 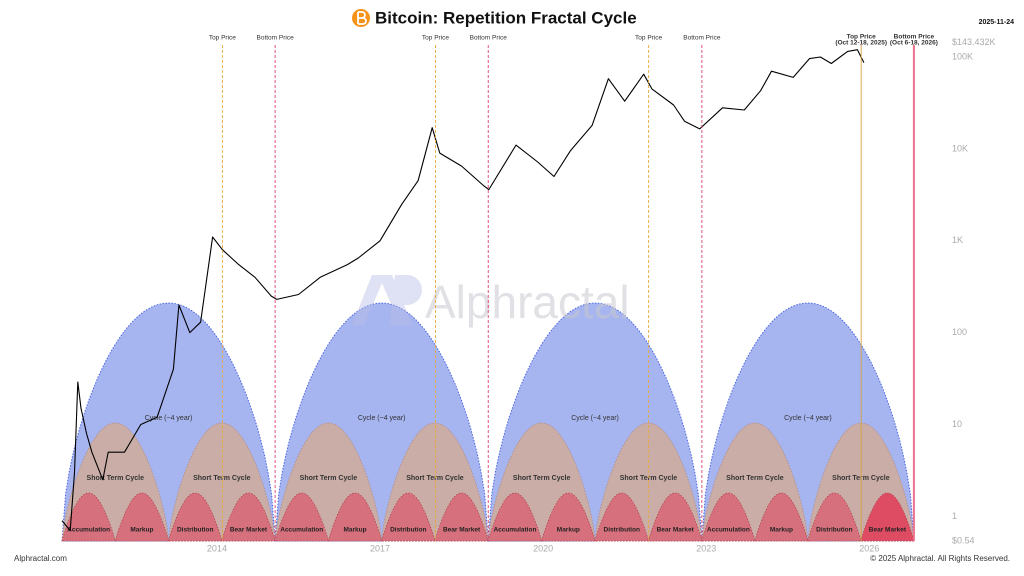 What do you see at coordinates (974, 42) in the screenshot?
I see `y-tick-label: $143.432K` at bounding box center [974, 42].